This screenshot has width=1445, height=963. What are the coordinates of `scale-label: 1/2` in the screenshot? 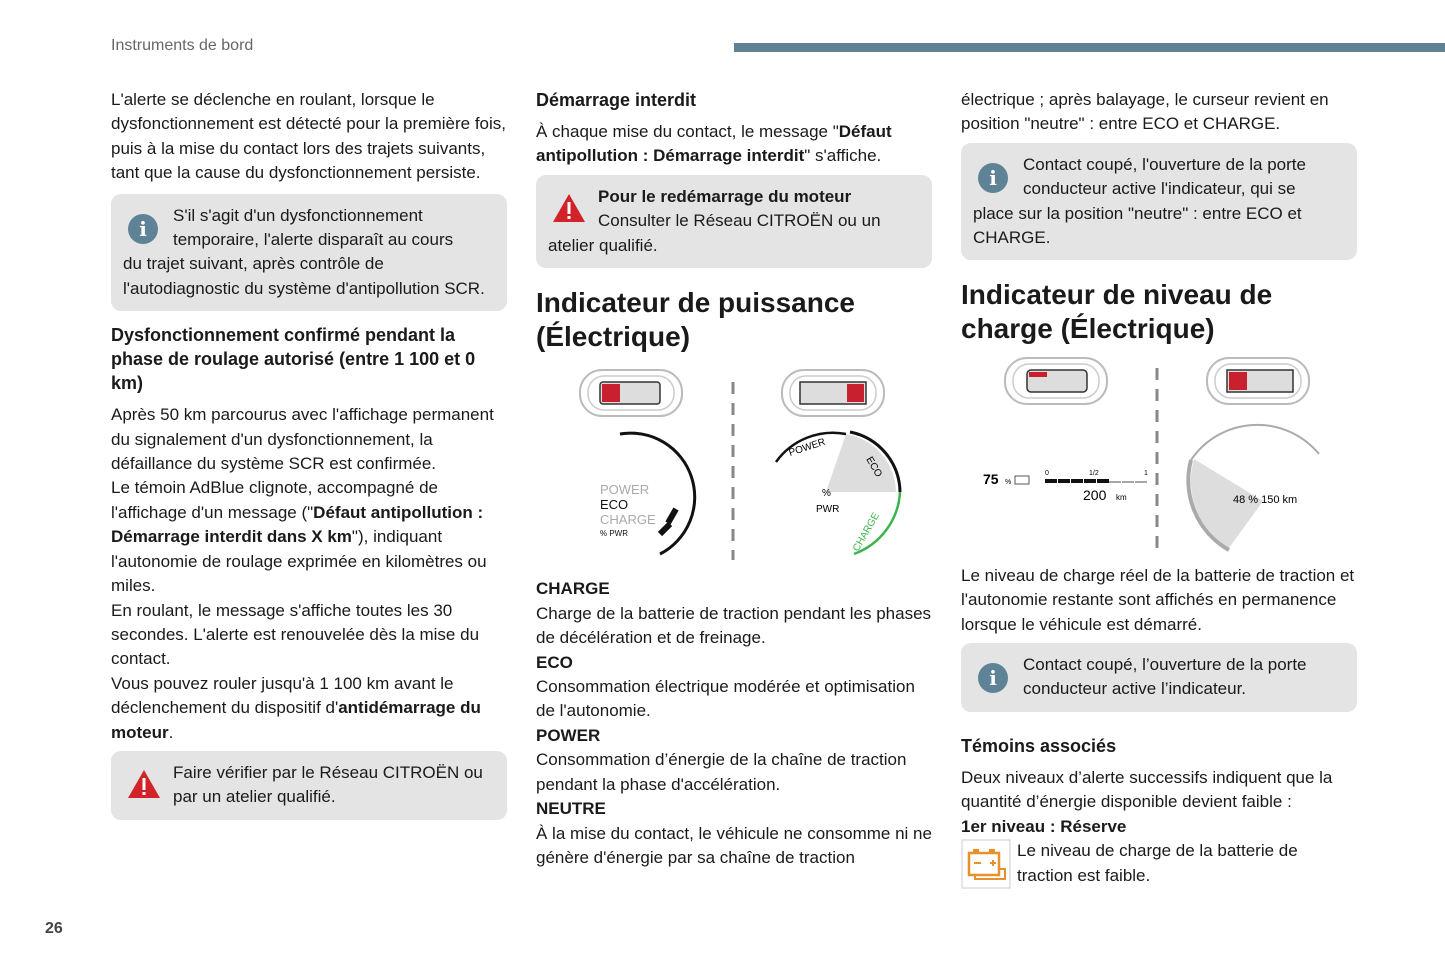 It's located at (1094, 473).